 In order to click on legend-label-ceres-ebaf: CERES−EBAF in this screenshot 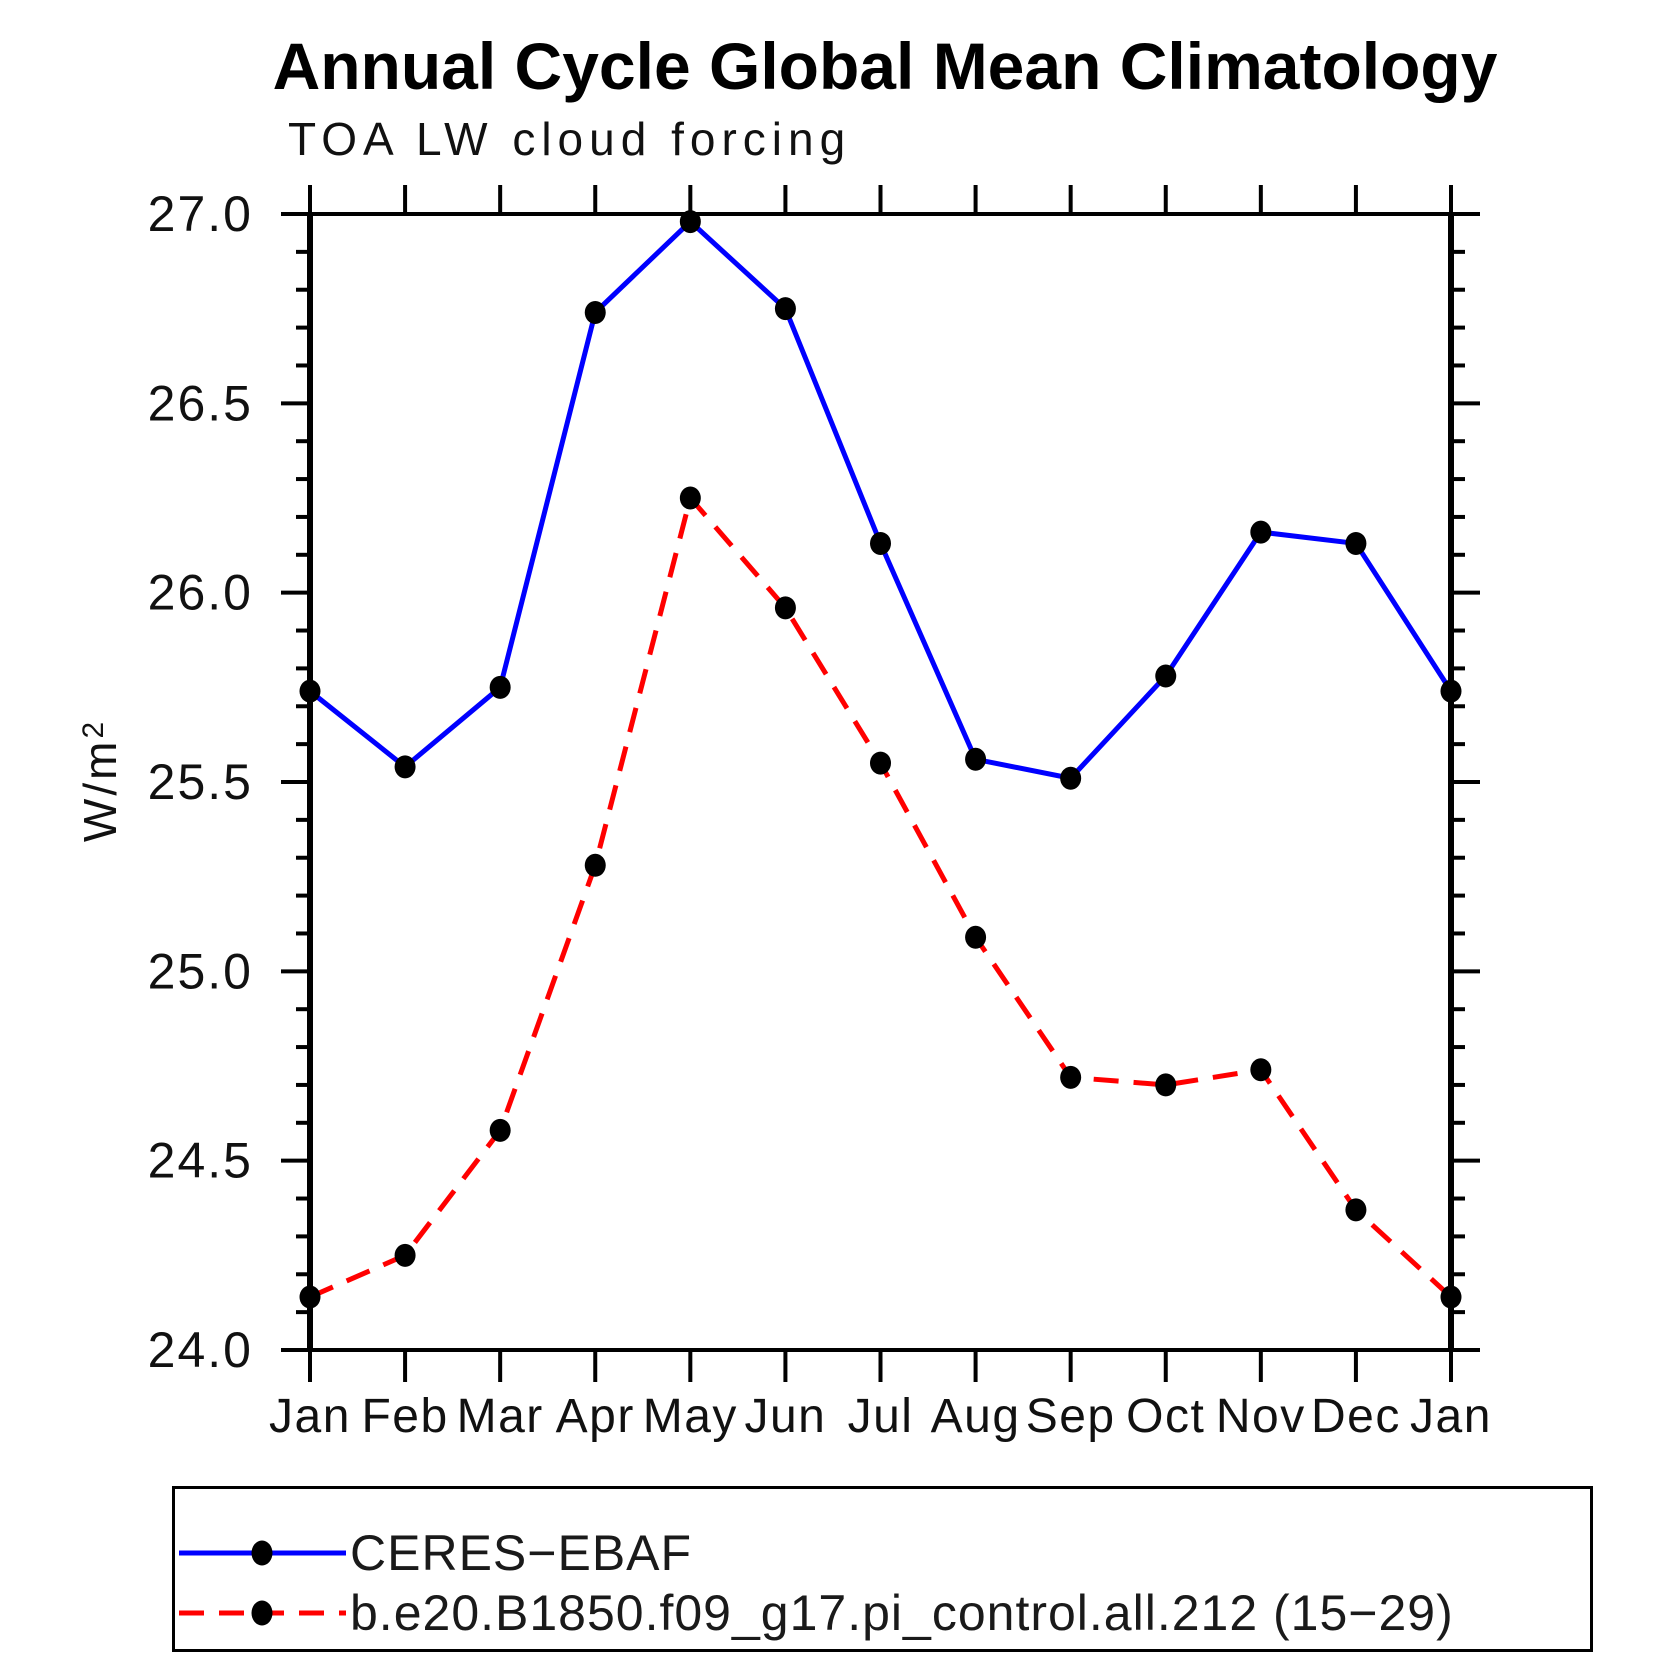, I will do `click(521, 1553)`.